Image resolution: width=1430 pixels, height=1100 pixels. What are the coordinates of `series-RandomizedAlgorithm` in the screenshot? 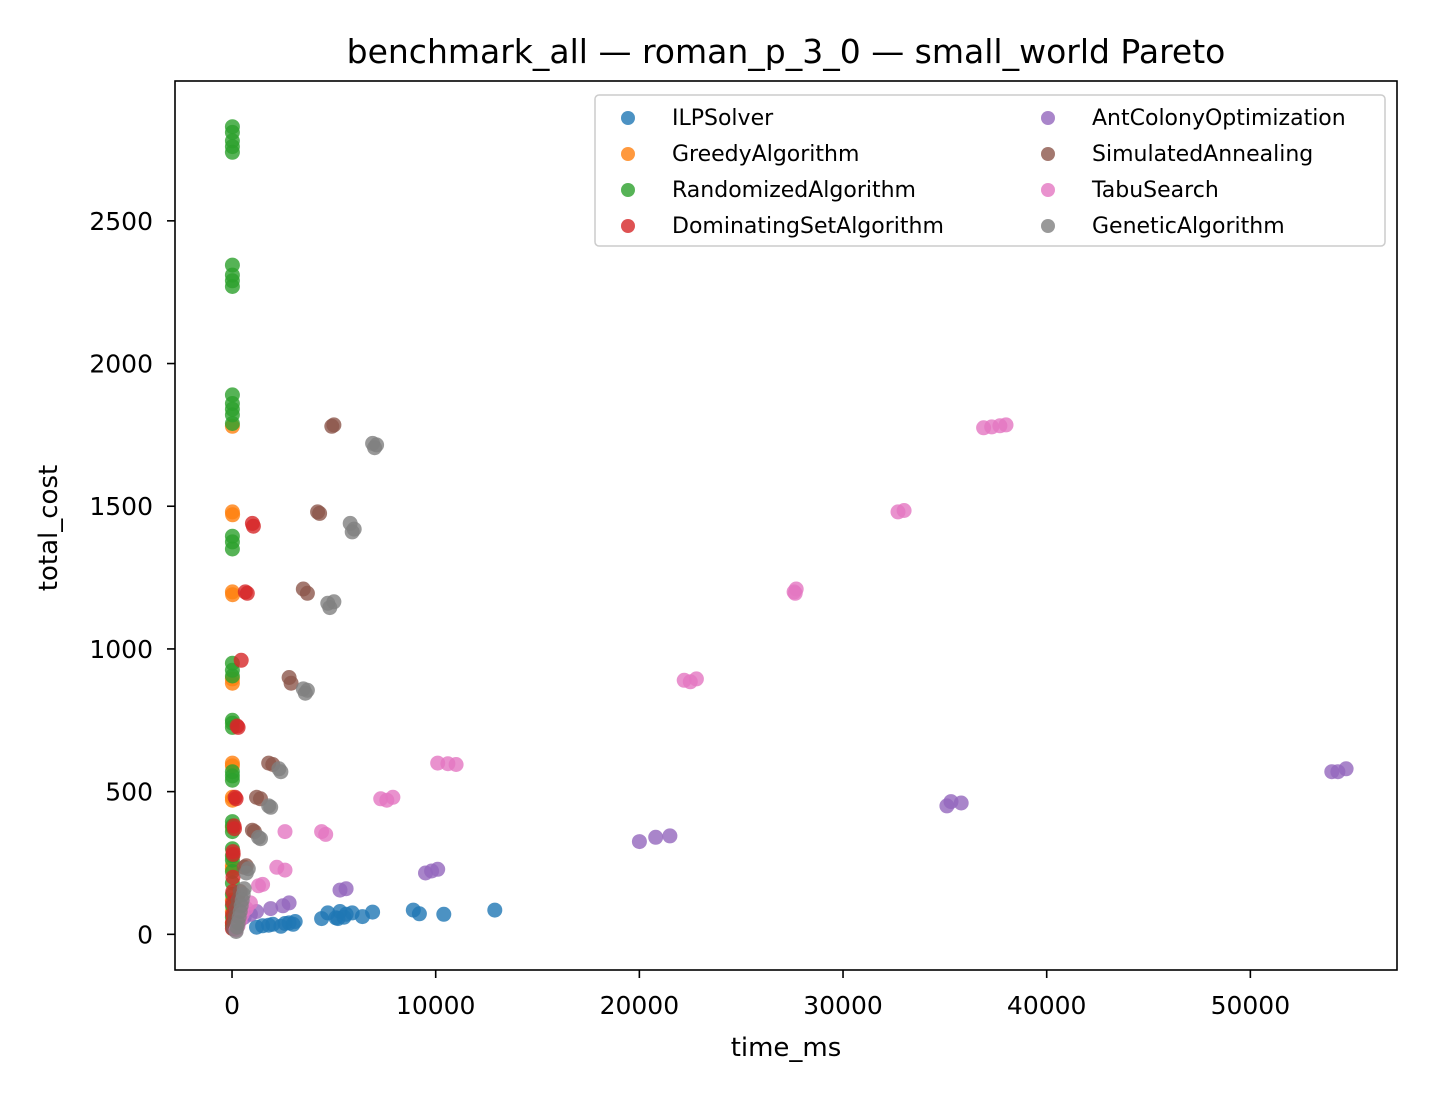 It's located at (232, 526).